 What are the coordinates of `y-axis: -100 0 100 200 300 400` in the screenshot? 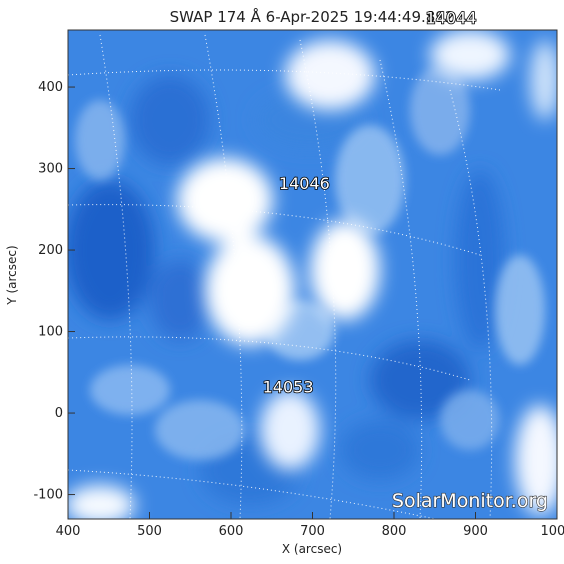 It's located at (54, 291).